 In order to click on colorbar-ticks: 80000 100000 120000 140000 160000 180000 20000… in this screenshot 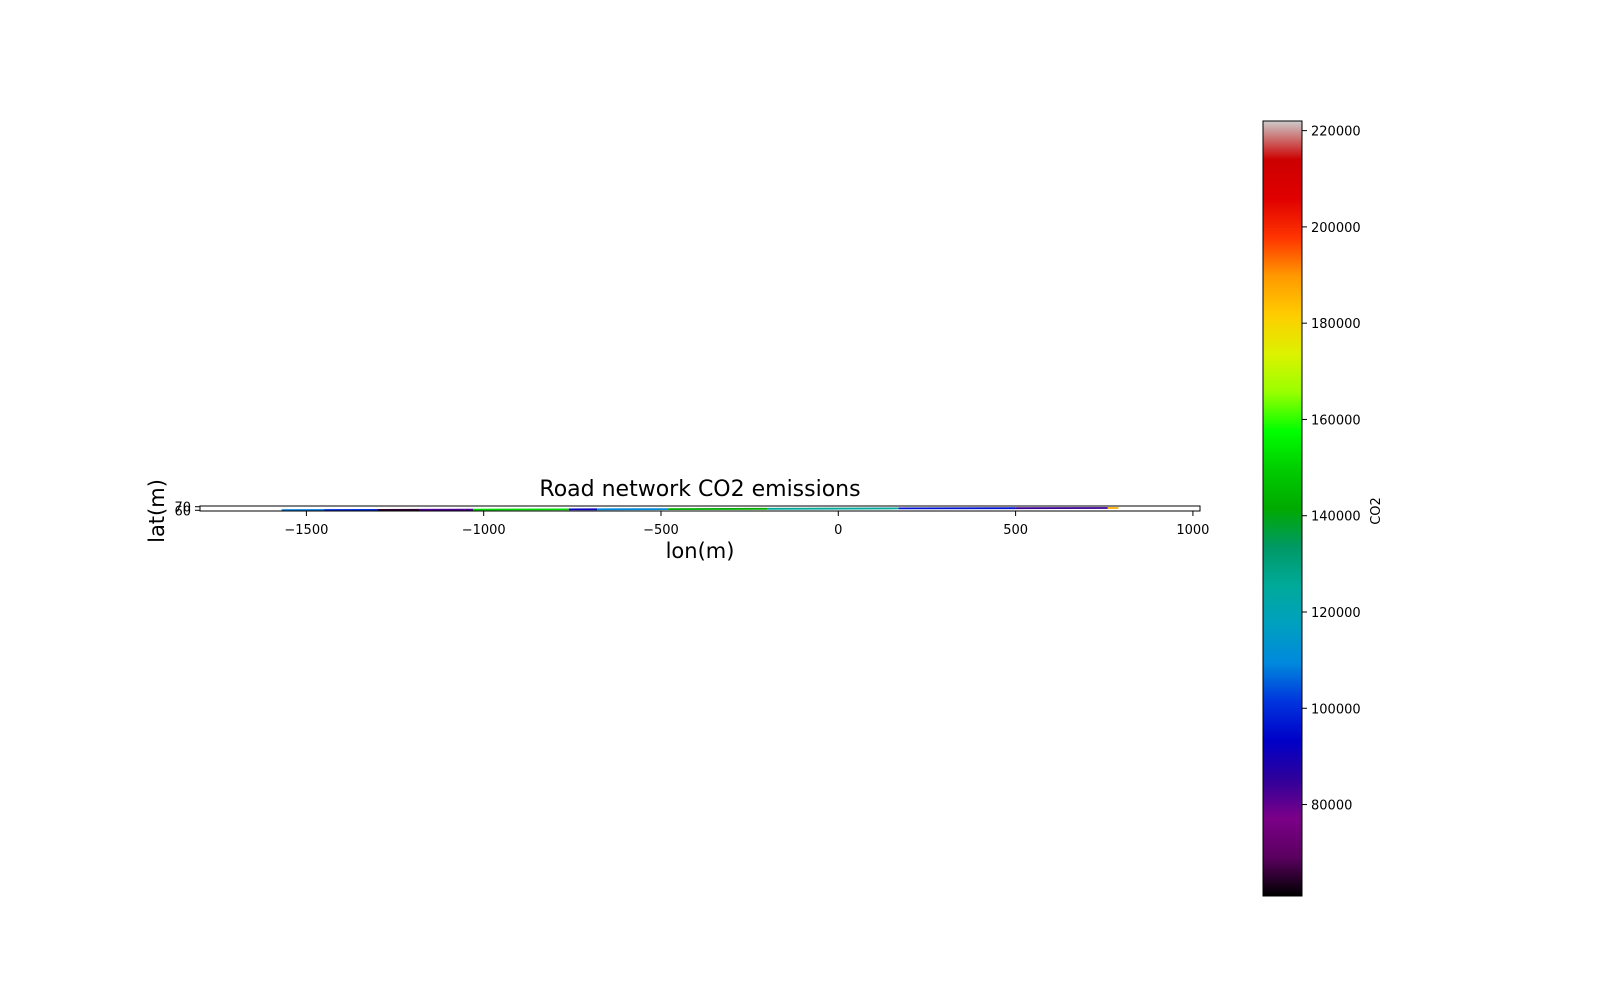, I will do `click(1331, 469)`.